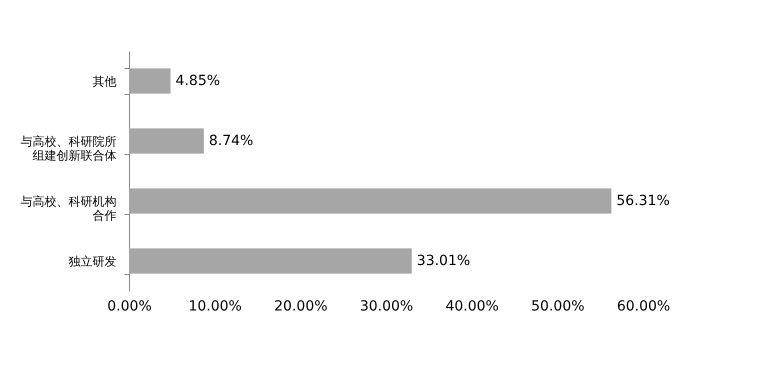 The height and width of the screenshot is (366, 769). What do you see at coordinates (387, 306) in the screenshot?
I see `x-tick-label: 30.00%` at bounding box center [387, 306].